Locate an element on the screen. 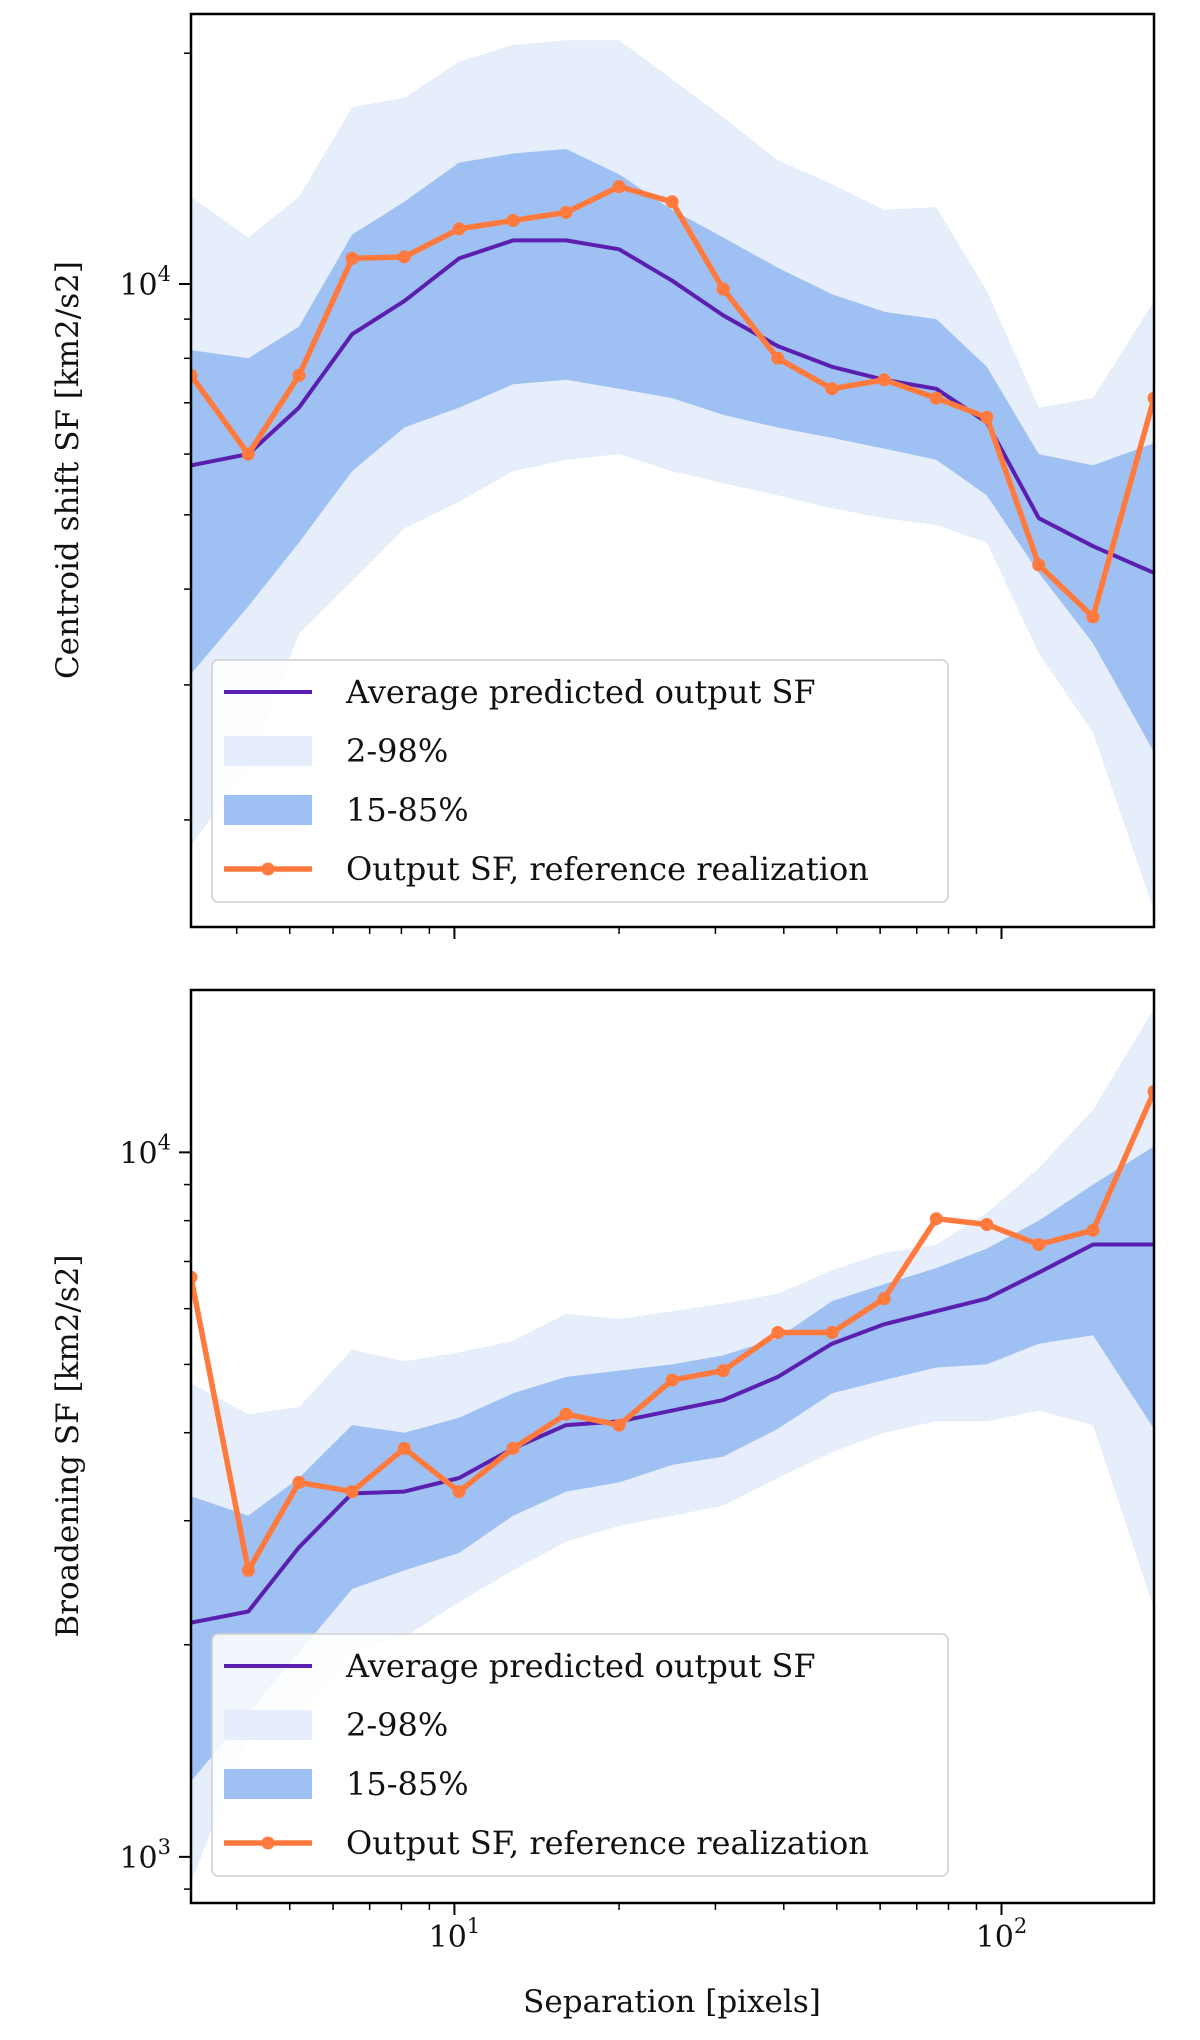  broadening-y-axis-label: Broadening SF [km2/s2] is located at coordinates (68, 1445).